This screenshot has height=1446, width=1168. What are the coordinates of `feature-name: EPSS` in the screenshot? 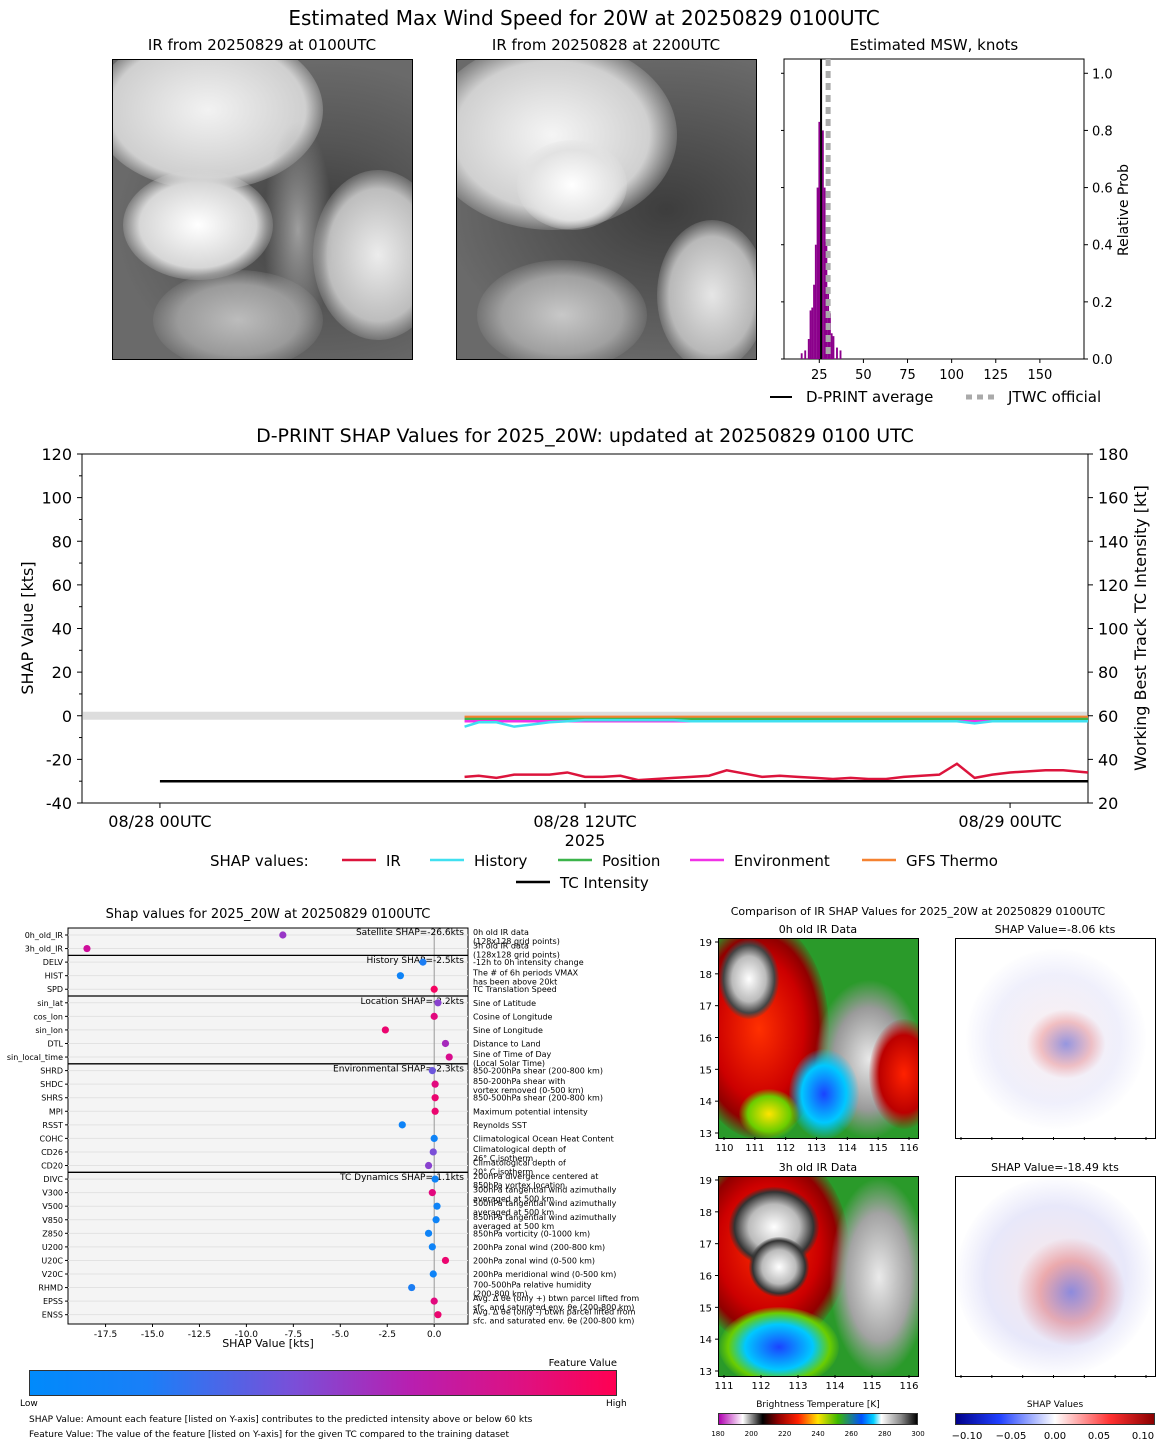 It's located at (53, 1301).